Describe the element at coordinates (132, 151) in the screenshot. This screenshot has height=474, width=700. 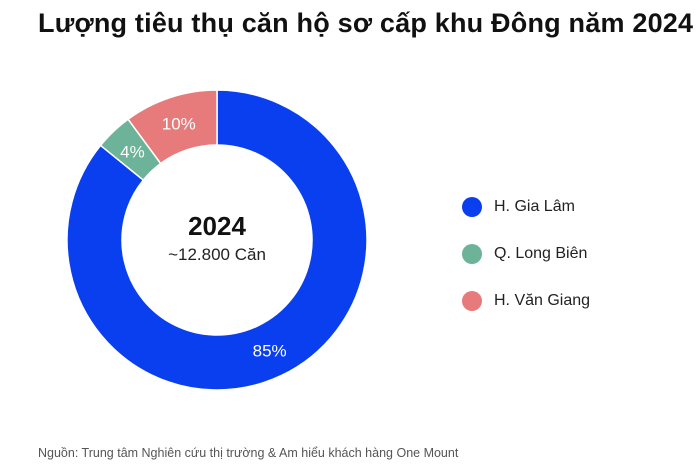
I see `data-label-long-bien: 4%` at that location.